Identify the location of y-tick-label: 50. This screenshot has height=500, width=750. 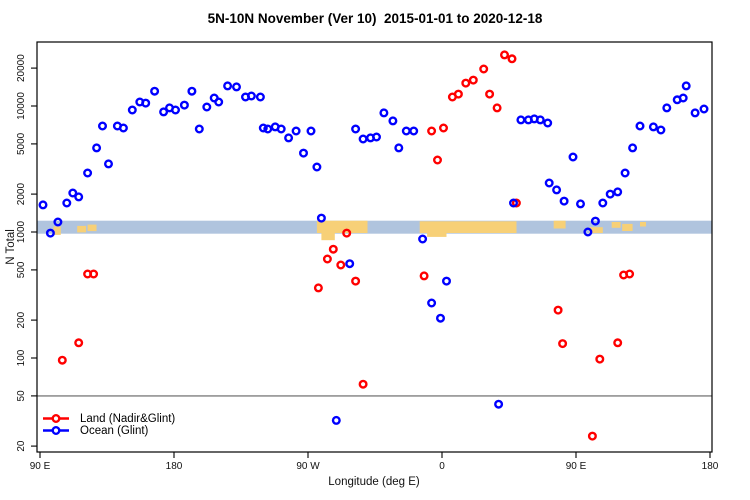
(21, 396).